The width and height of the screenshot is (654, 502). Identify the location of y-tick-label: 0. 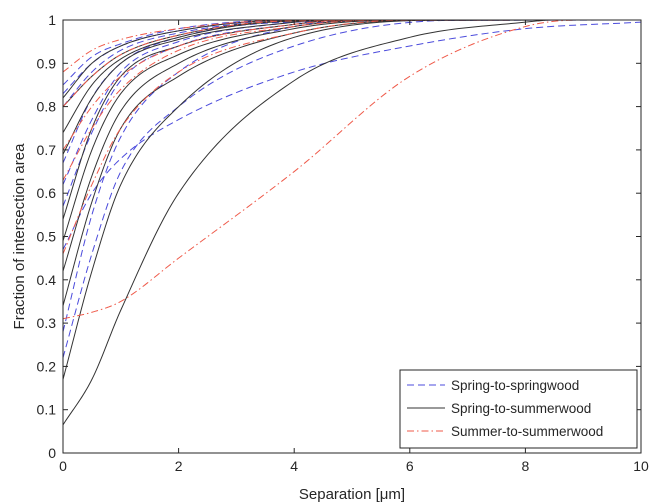
(52, 453).